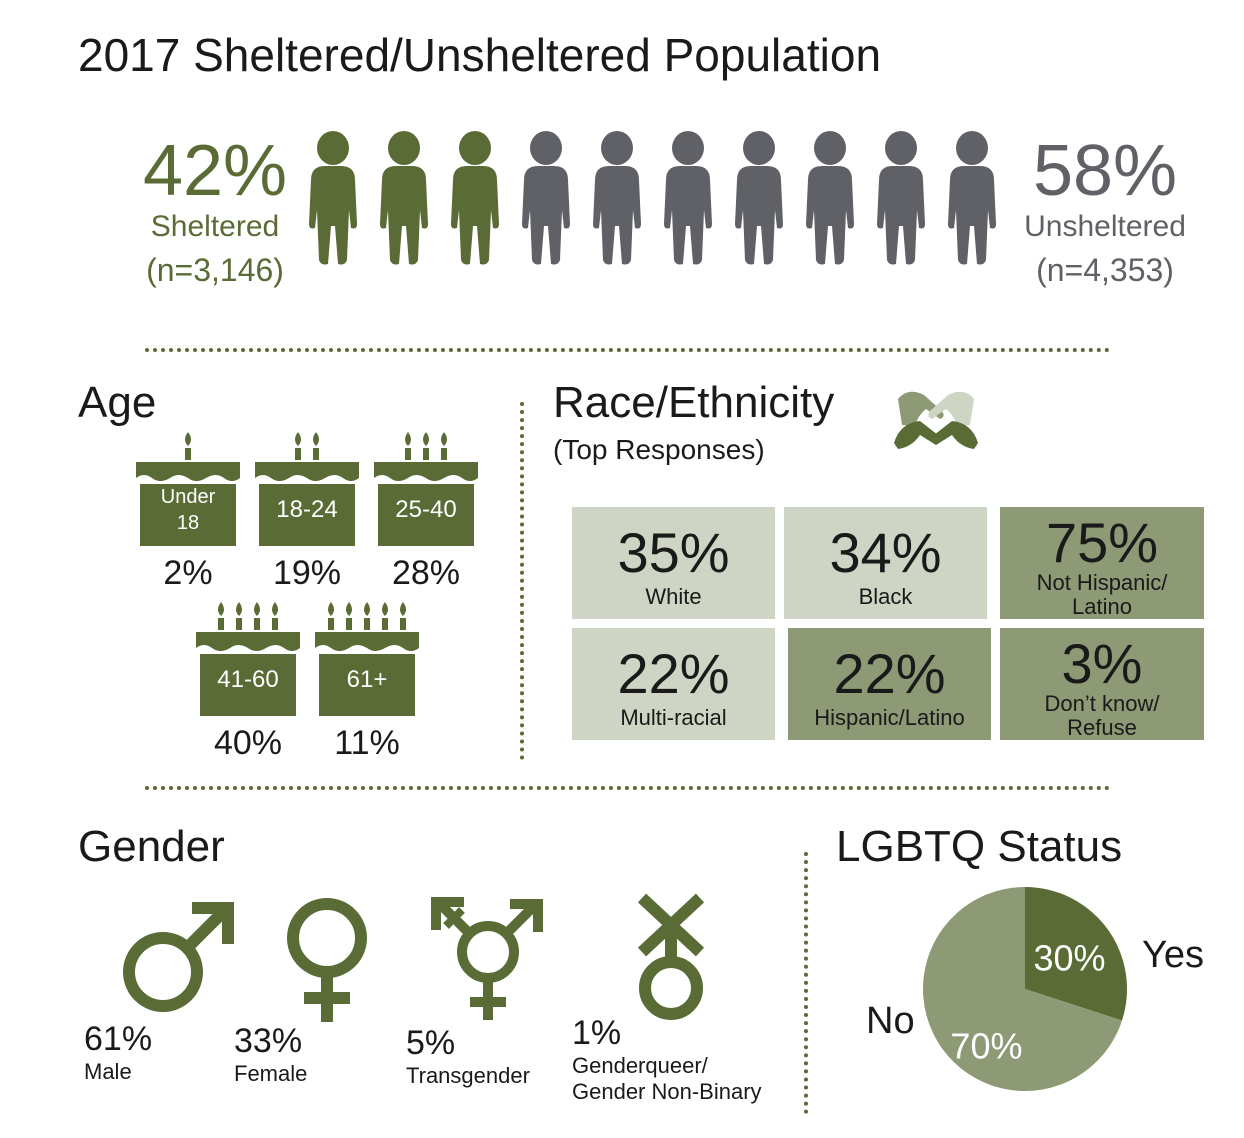 The height and width of the screenshot is (1138, 1244). I want to click on race-heading: Race/Ethnicity, so click(694, 402).